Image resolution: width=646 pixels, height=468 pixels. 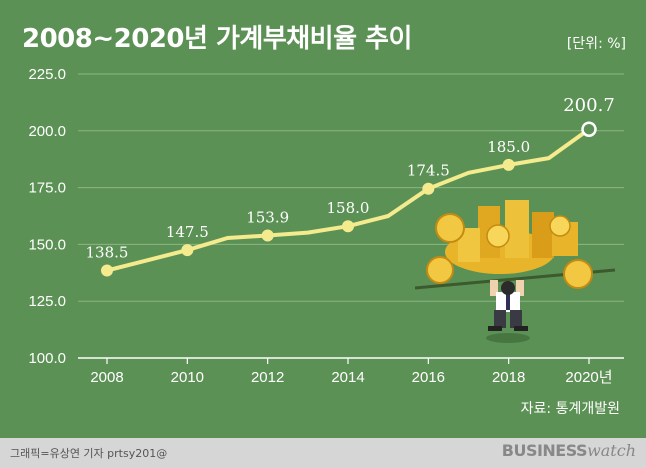 I want to click on brand-light: watch, so click(x=611, y=450).